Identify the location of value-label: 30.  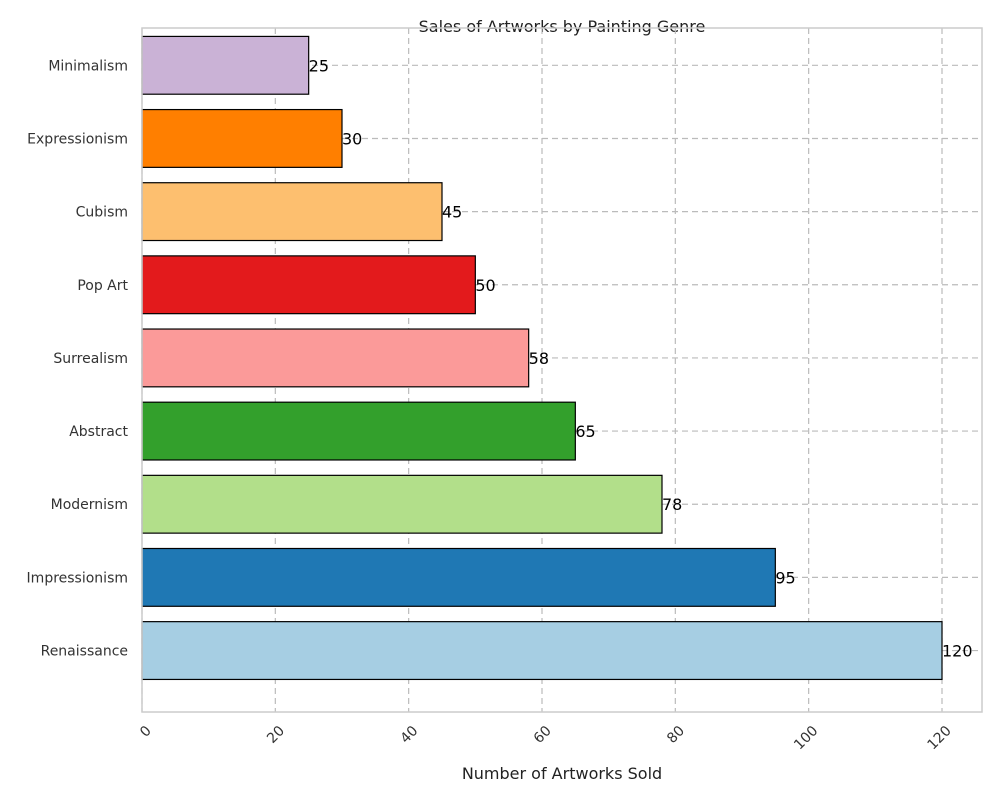
(352, 138).